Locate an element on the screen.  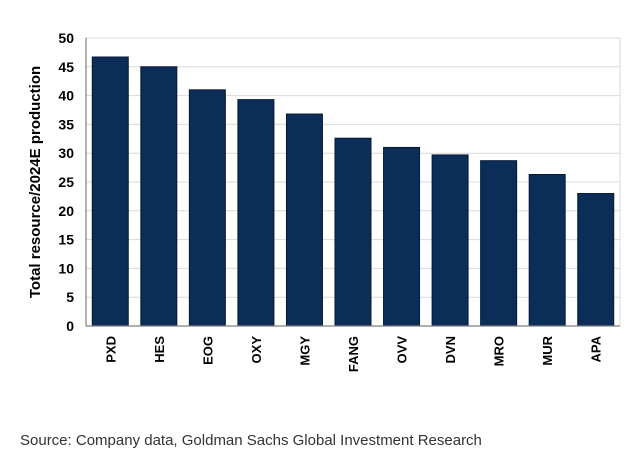
y-tick-label: 35 is located at coordinates (66, 124).